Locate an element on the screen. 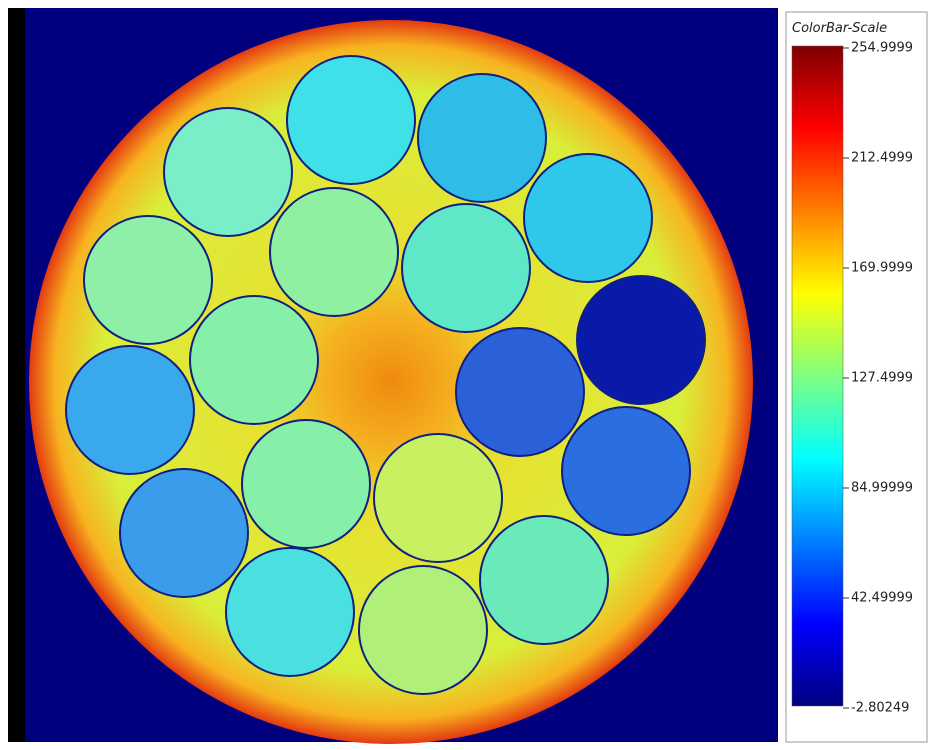  tick-label: 254.9999 is located at coordinates (882, 48).